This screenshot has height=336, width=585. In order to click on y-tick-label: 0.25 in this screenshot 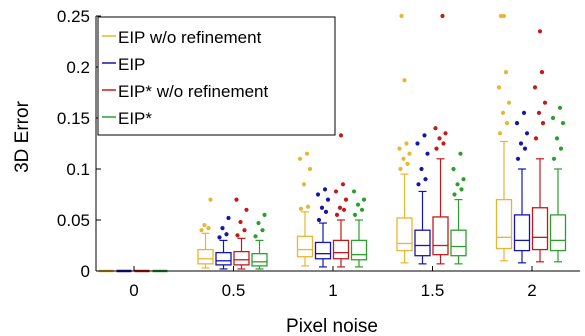, I will do `click(73, 16)`.